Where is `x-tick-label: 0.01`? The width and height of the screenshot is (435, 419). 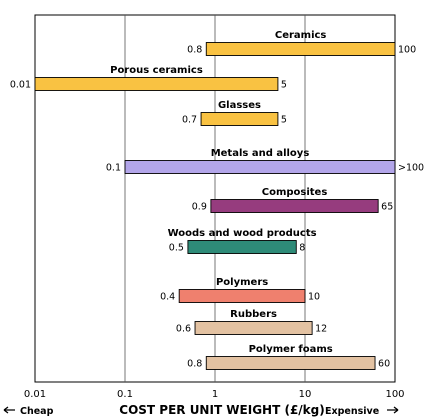 x-tick-label: 0.01 is located at coordinates (35, 394).